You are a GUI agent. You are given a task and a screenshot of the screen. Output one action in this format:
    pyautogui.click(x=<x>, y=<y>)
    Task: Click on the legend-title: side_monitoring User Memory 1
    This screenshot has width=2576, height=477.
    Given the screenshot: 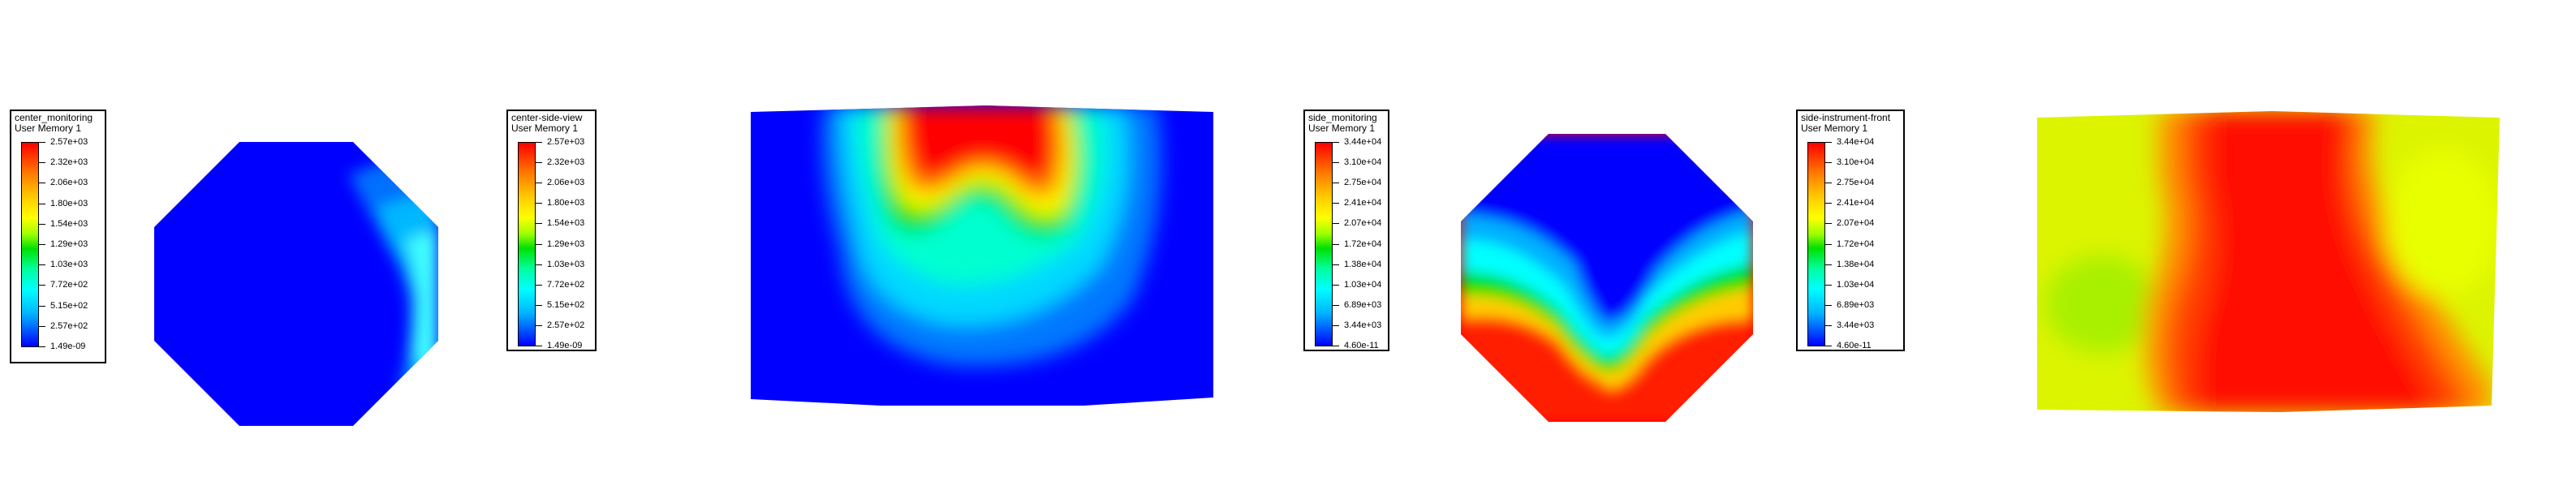 What is the action you would take?
    pyautogui.click(x=1343, y=123)
    